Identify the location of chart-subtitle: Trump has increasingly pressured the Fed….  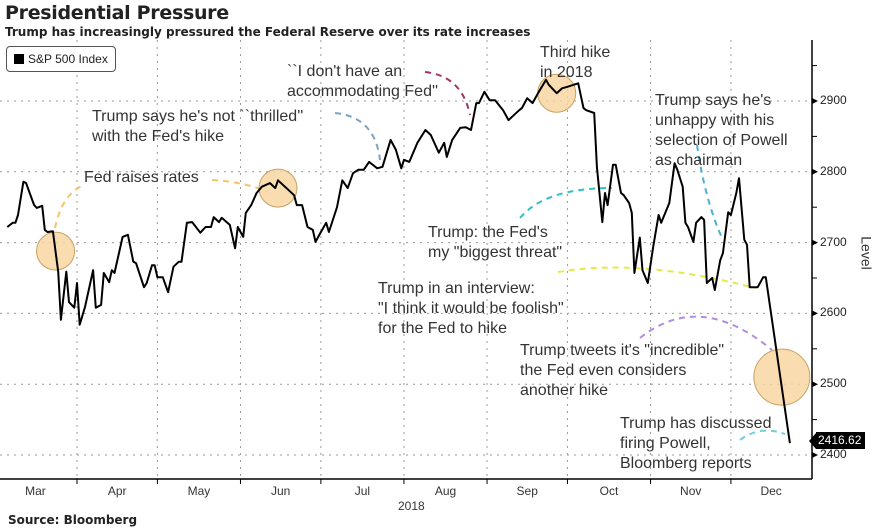
(268, 32).